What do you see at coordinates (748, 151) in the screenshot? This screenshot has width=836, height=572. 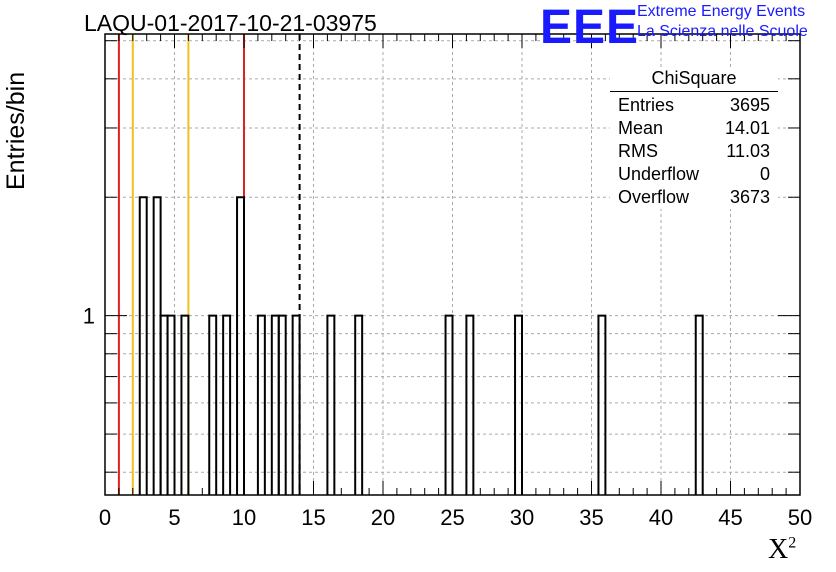 I see `stats-value: 11.03` at bounding box center [748, 151].